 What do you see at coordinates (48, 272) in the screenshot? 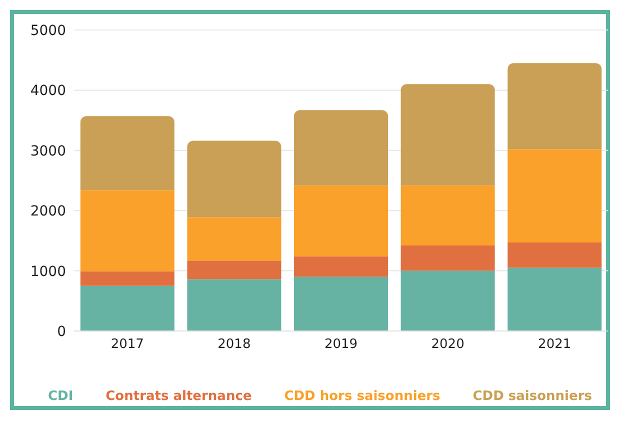
I see `y-tick-label: 1000` at bounding box center [48, 272].